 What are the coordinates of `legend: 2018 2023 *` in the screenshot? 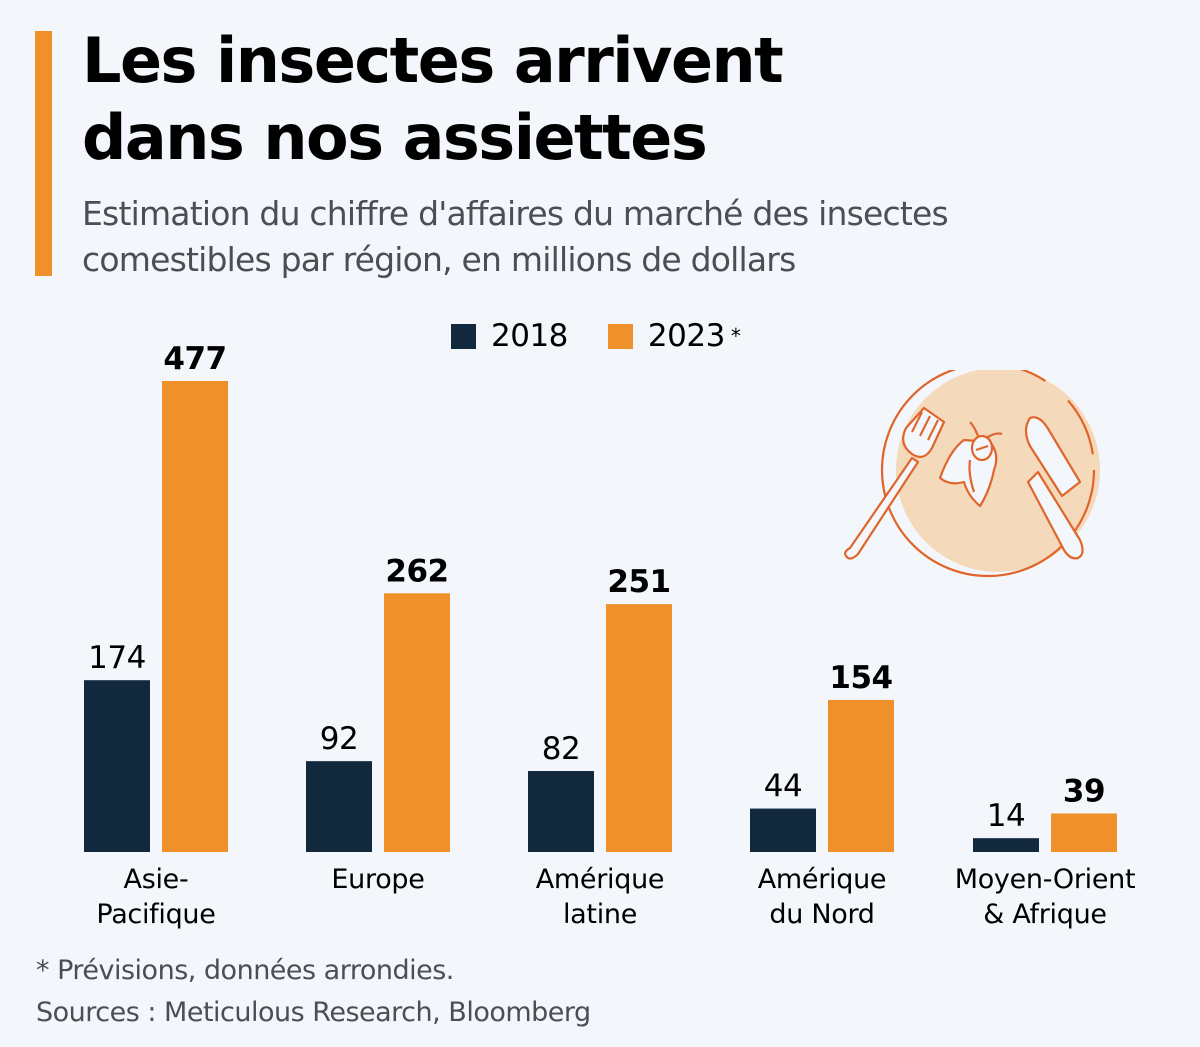 It's located at (615, 336).